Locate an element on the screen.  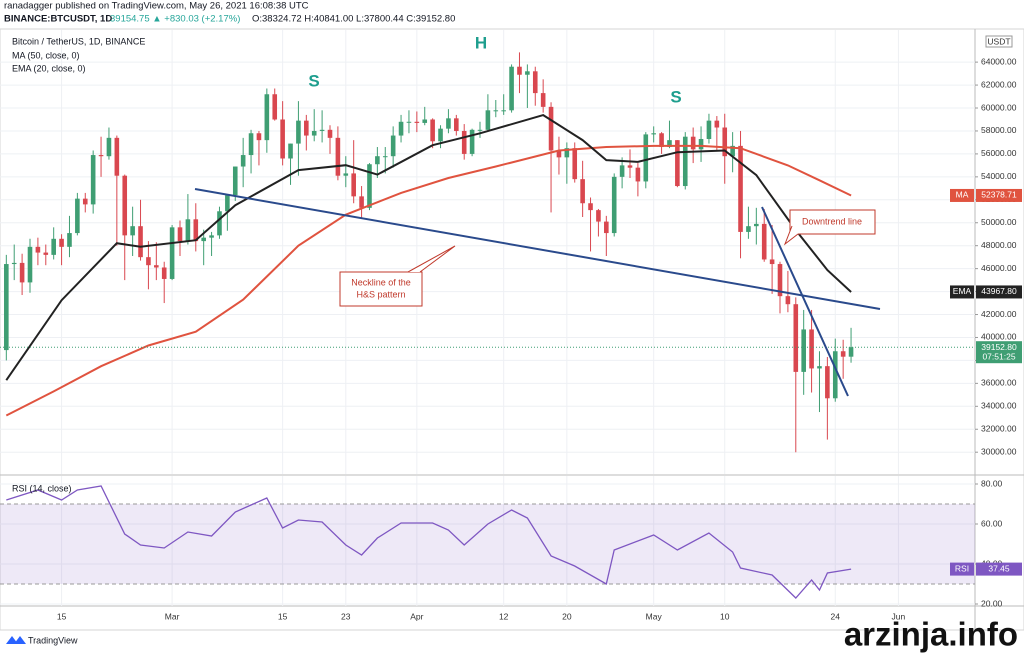
callout-pointer is located at coordinates (791, 235).